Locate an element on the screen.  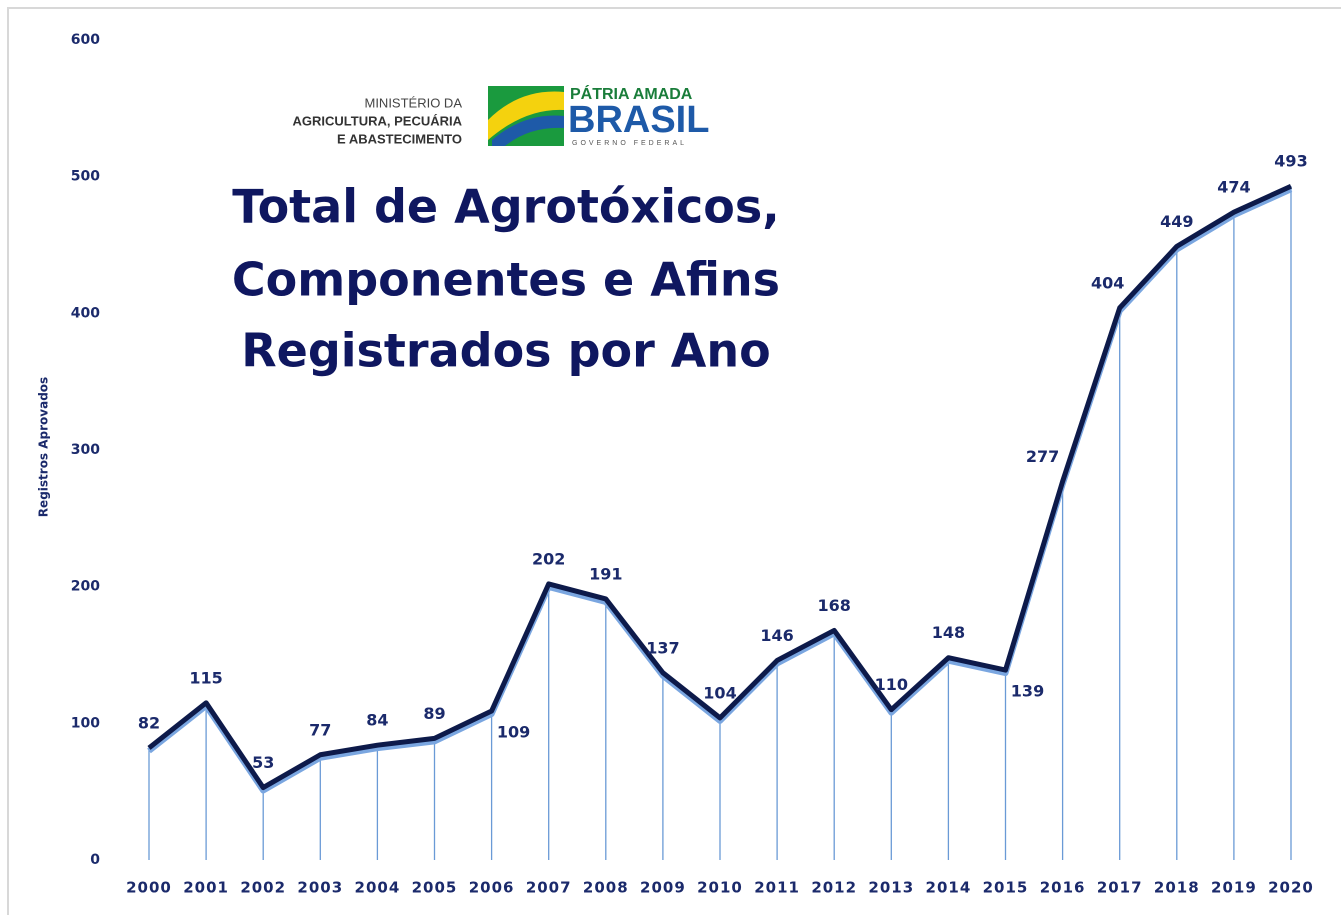
x-tick-label: 2010 is located at coordinates (720, 888).